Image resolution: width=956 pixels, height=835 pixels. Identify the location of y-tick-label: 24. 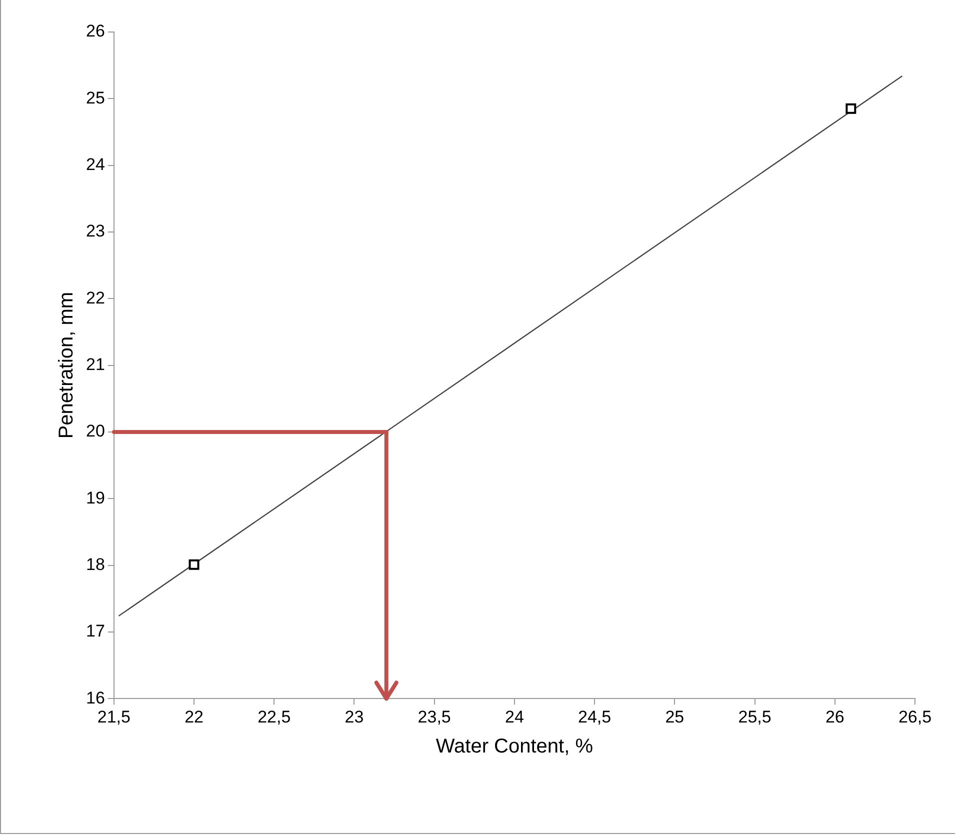
(95, 164).